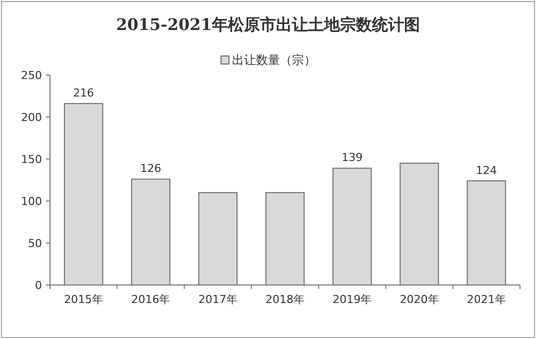 This screenshot has height=339, width=536. I want to click on x-tick-label: 2021年, so click(486, 299).